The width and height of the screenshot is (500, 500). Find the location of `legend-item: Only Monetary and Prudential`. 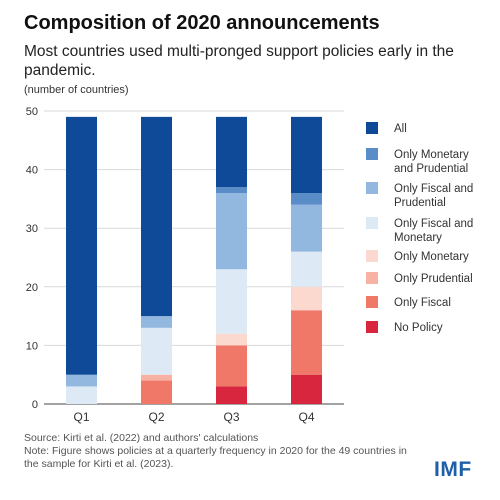

legend-item: Only Monetary and Prudential is located at coordinates (417, 161).